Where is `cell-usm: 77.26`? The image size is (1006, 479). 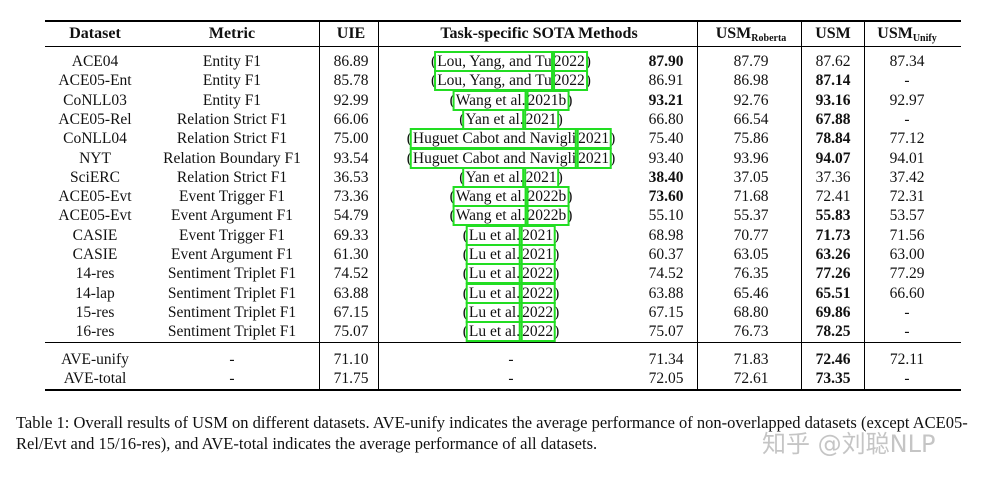
cell-usm: 77.26 is located at coordinates (833, 274).